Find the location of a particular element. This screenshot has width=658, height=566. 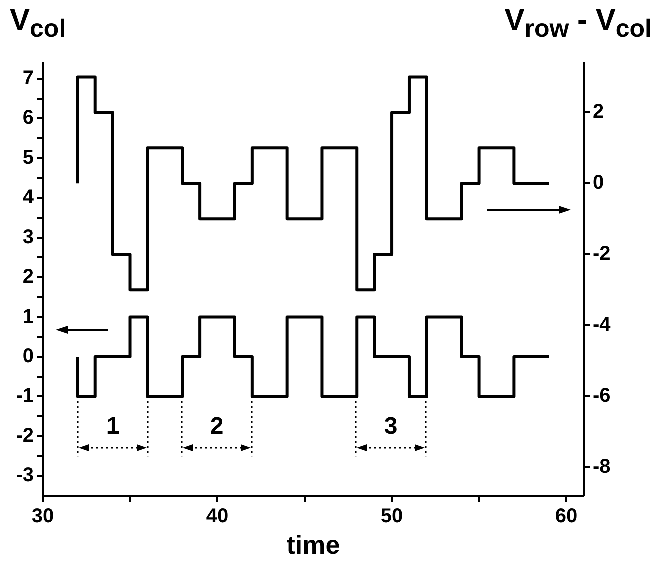

y-tick-label: 1 is located at coordinates (28, 317).